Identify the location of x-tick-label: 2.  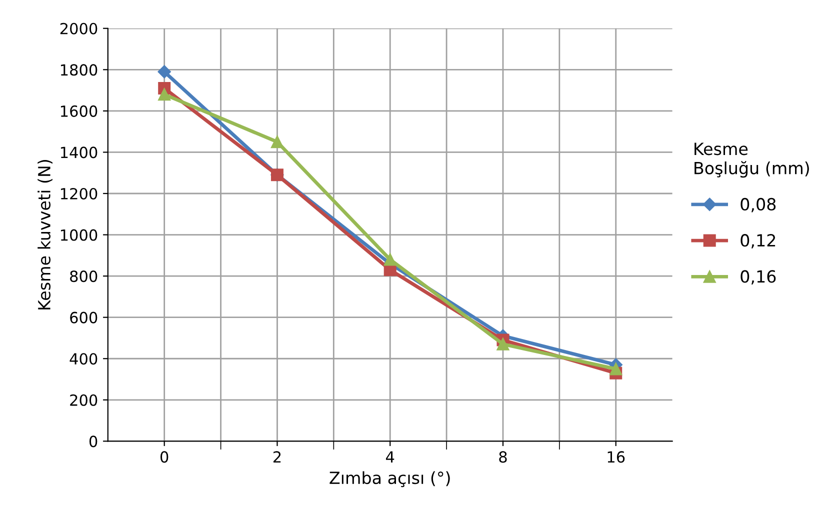
(277, 457).